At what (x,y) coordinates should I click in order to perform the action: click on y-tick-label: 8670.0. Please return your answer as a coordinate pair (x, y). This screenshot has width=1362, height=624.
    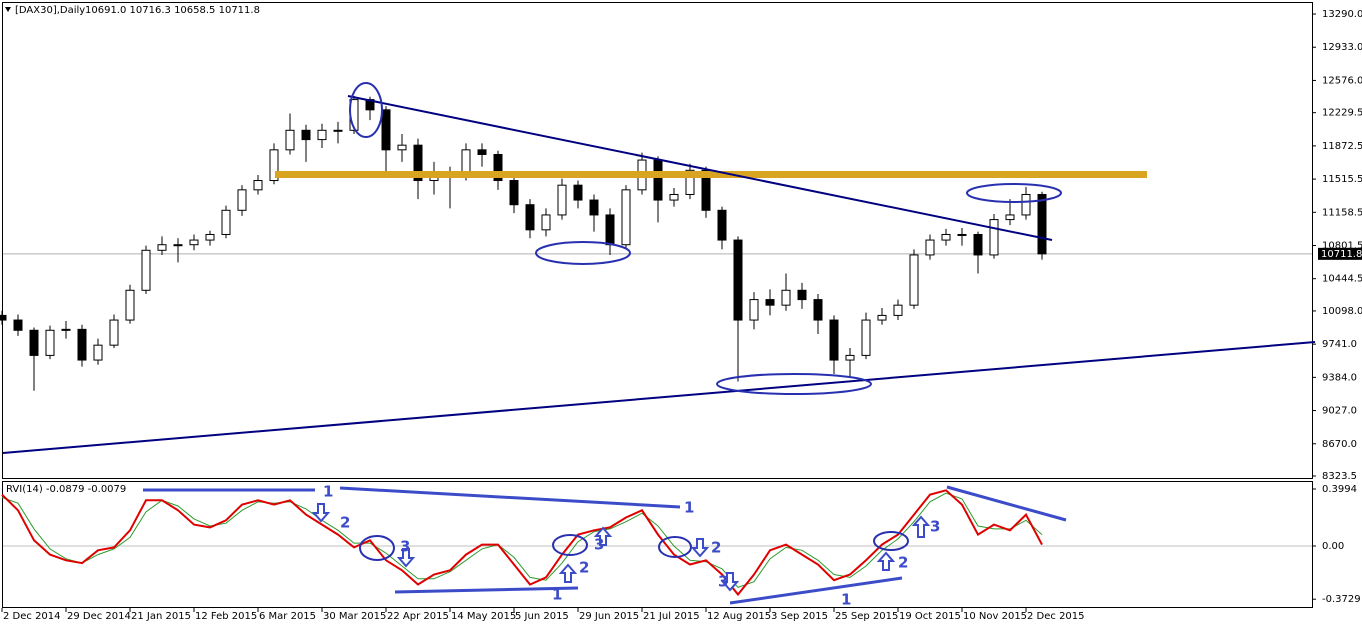
    Looking at the image, I should click on (1339, 444).